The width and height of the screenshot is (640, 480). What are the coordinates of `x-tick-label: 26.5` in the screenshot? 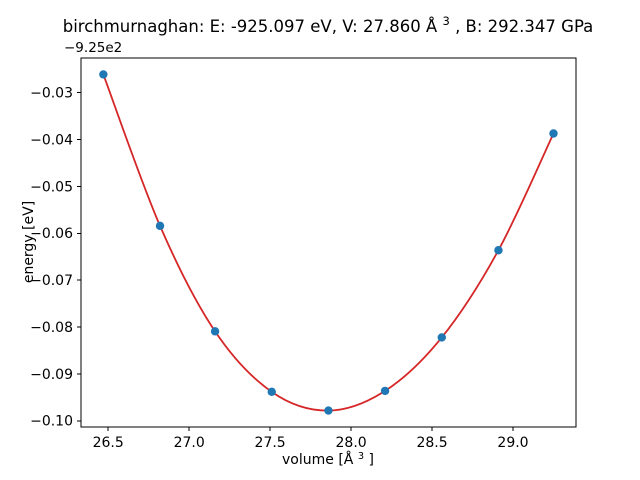 It's located at (108, 443).